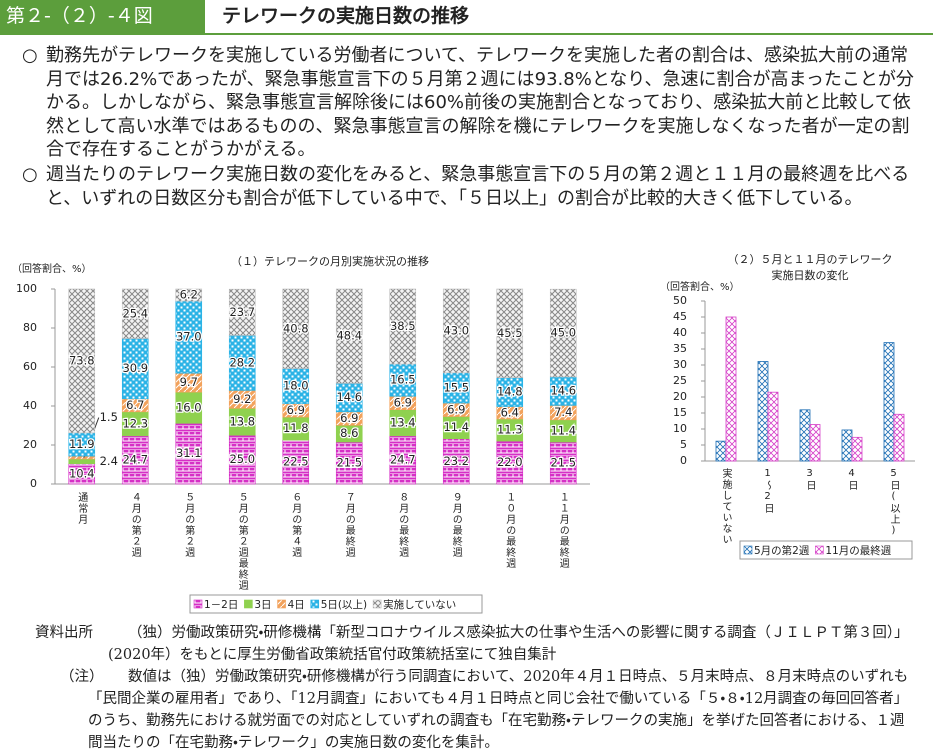 This screenshot has height=754, width=933. I want to click on data-label: 9.7, so click(189, 382).